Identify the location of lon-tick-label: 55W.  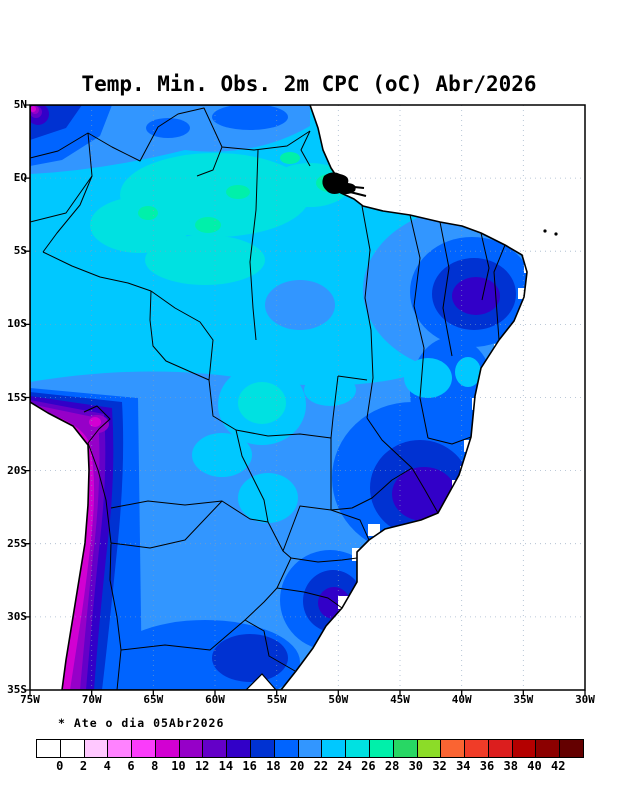
(276, 699).